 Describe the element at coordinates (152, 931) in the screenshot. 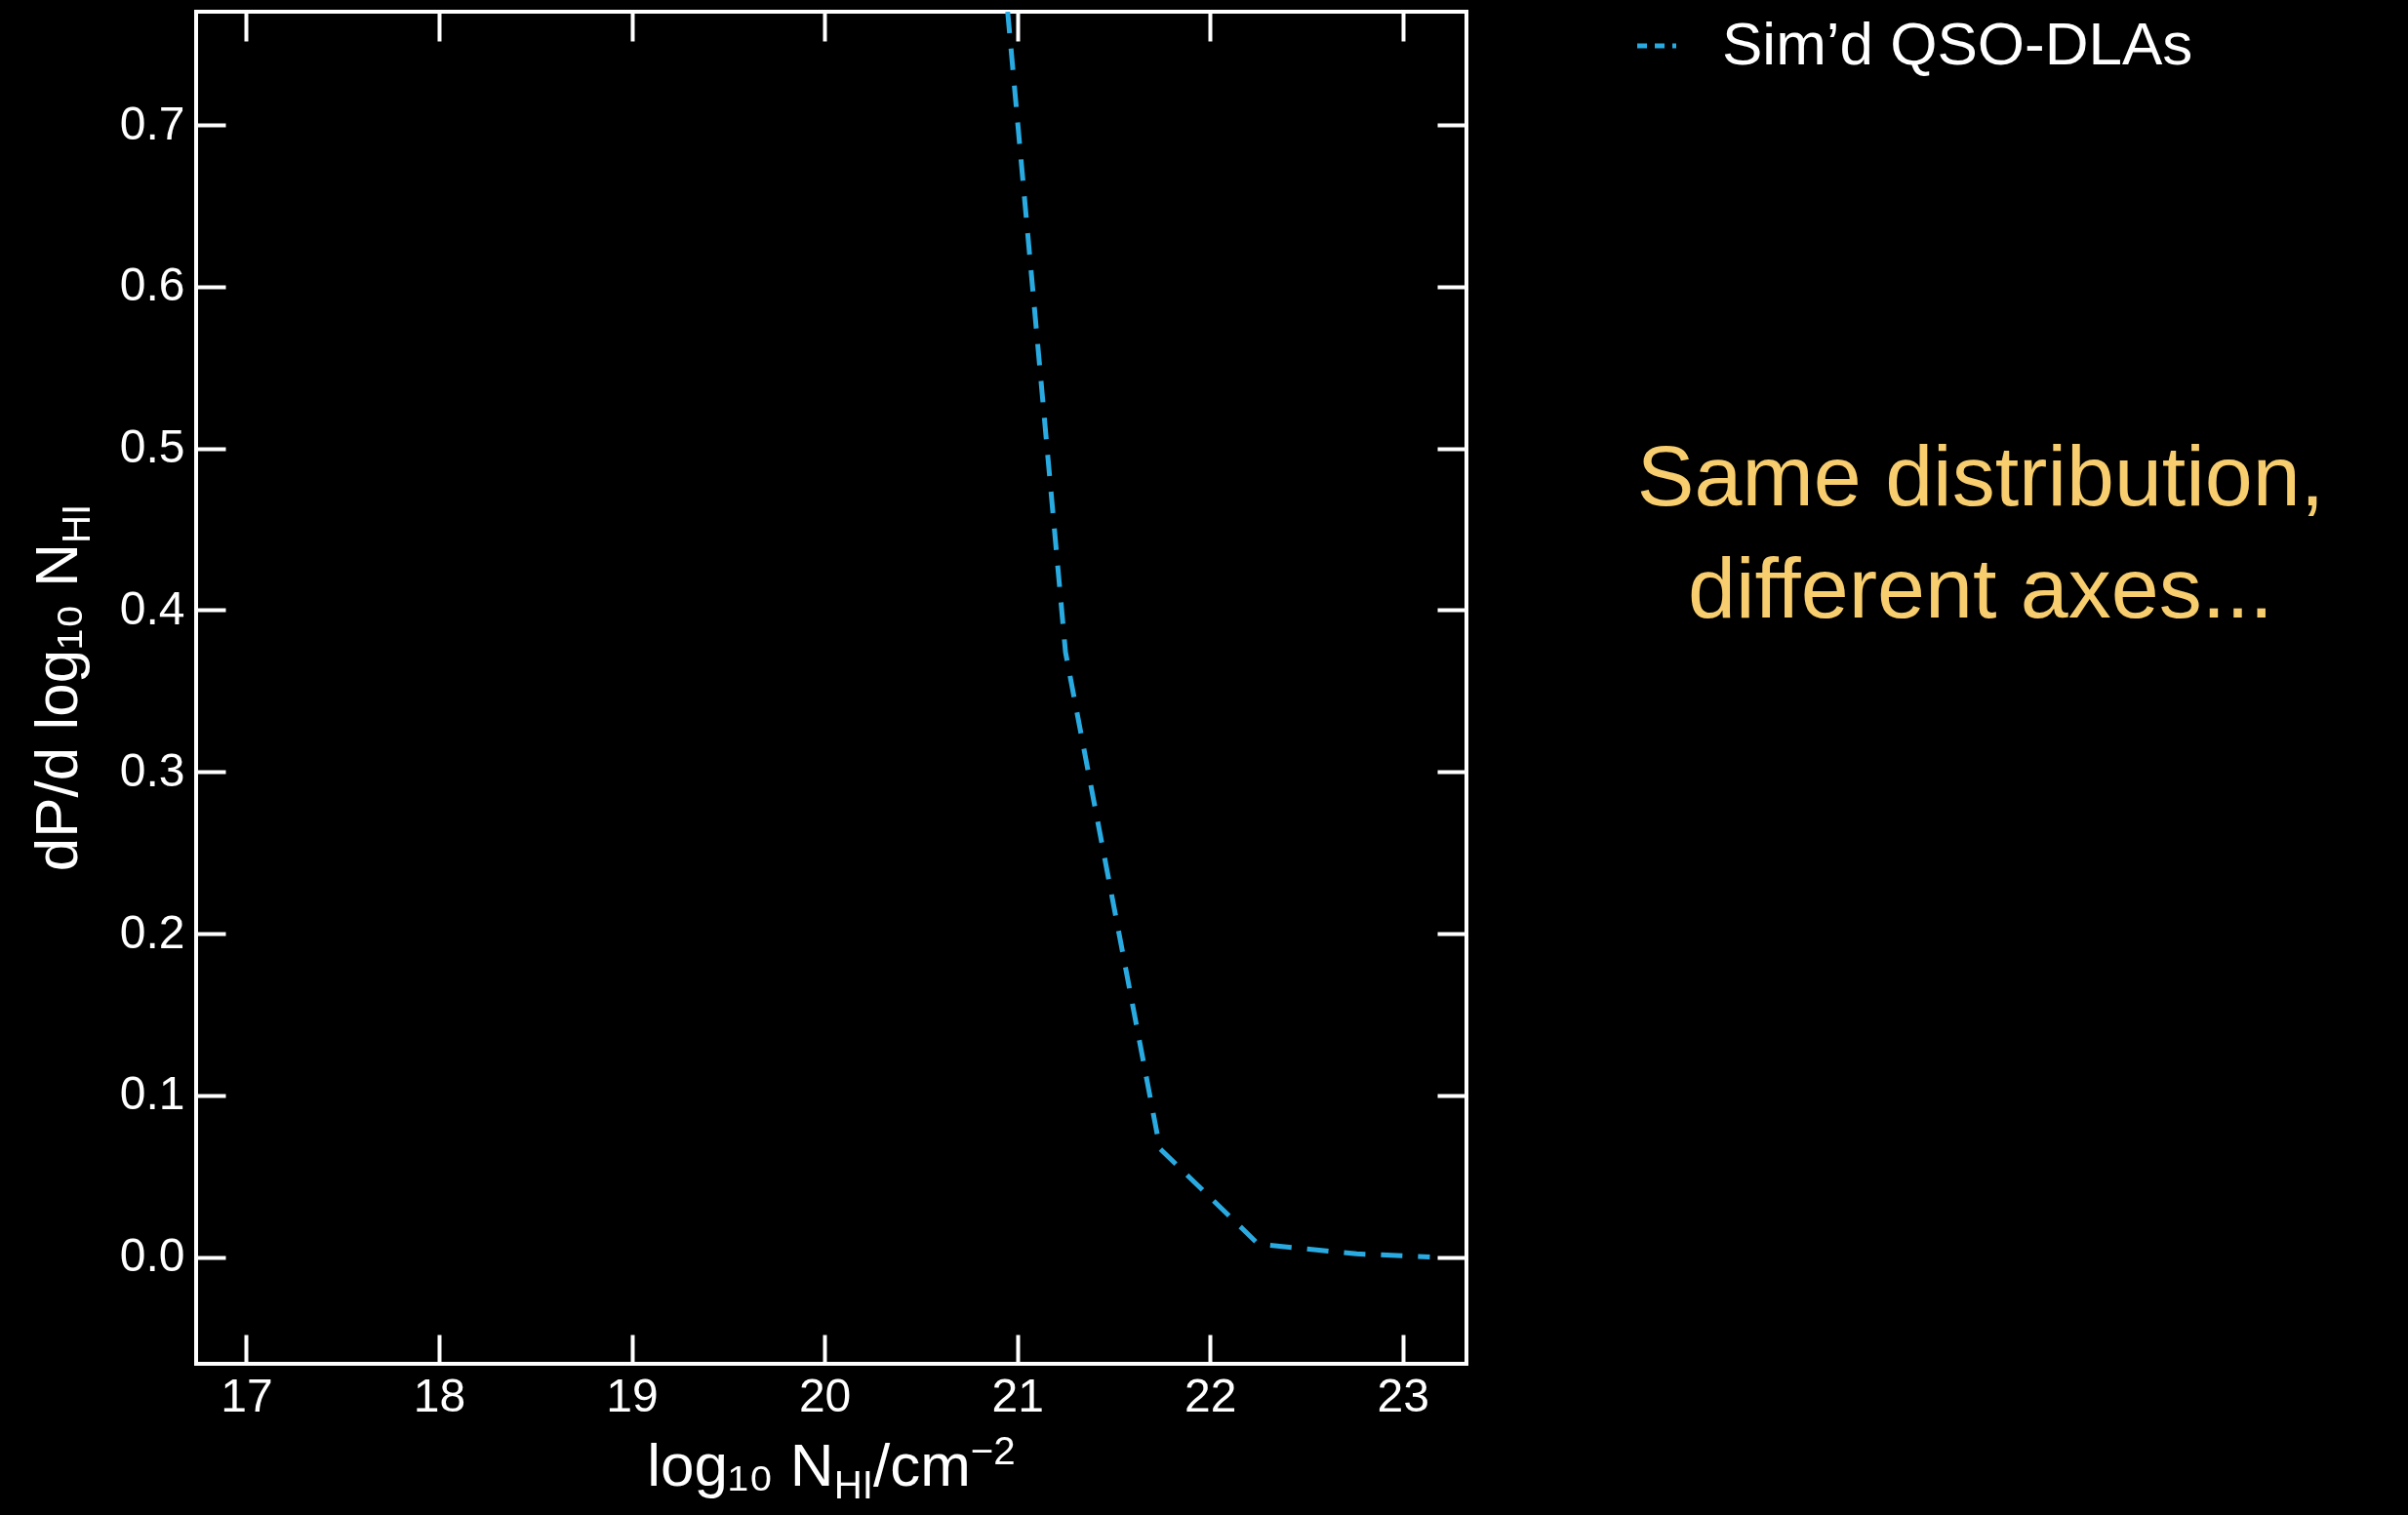

I see `y-tick-label: 0.2` at that location.